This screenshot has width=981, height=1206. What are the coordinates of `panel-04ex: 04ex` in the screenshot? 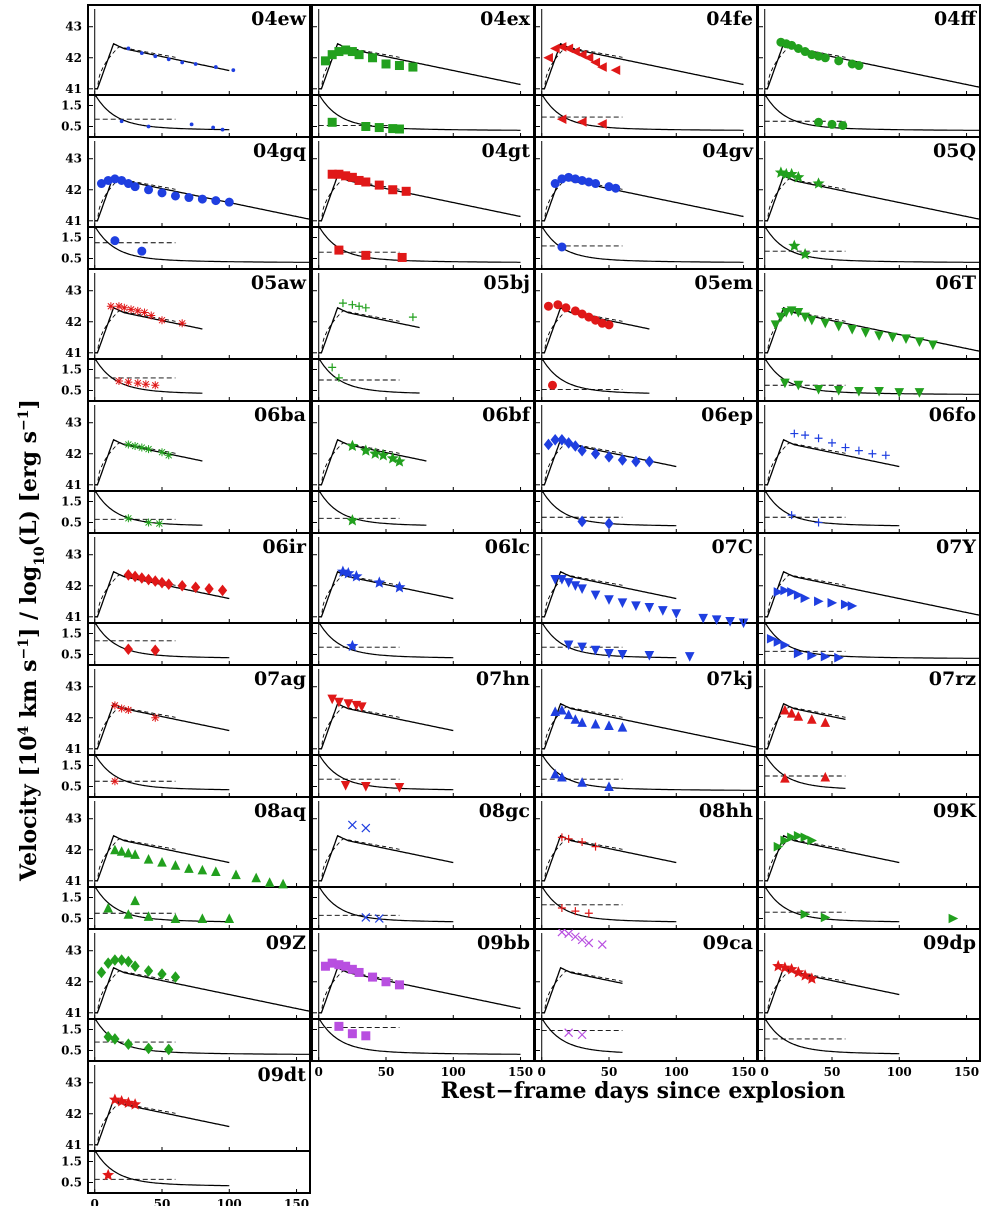 It's located at (423, 71).